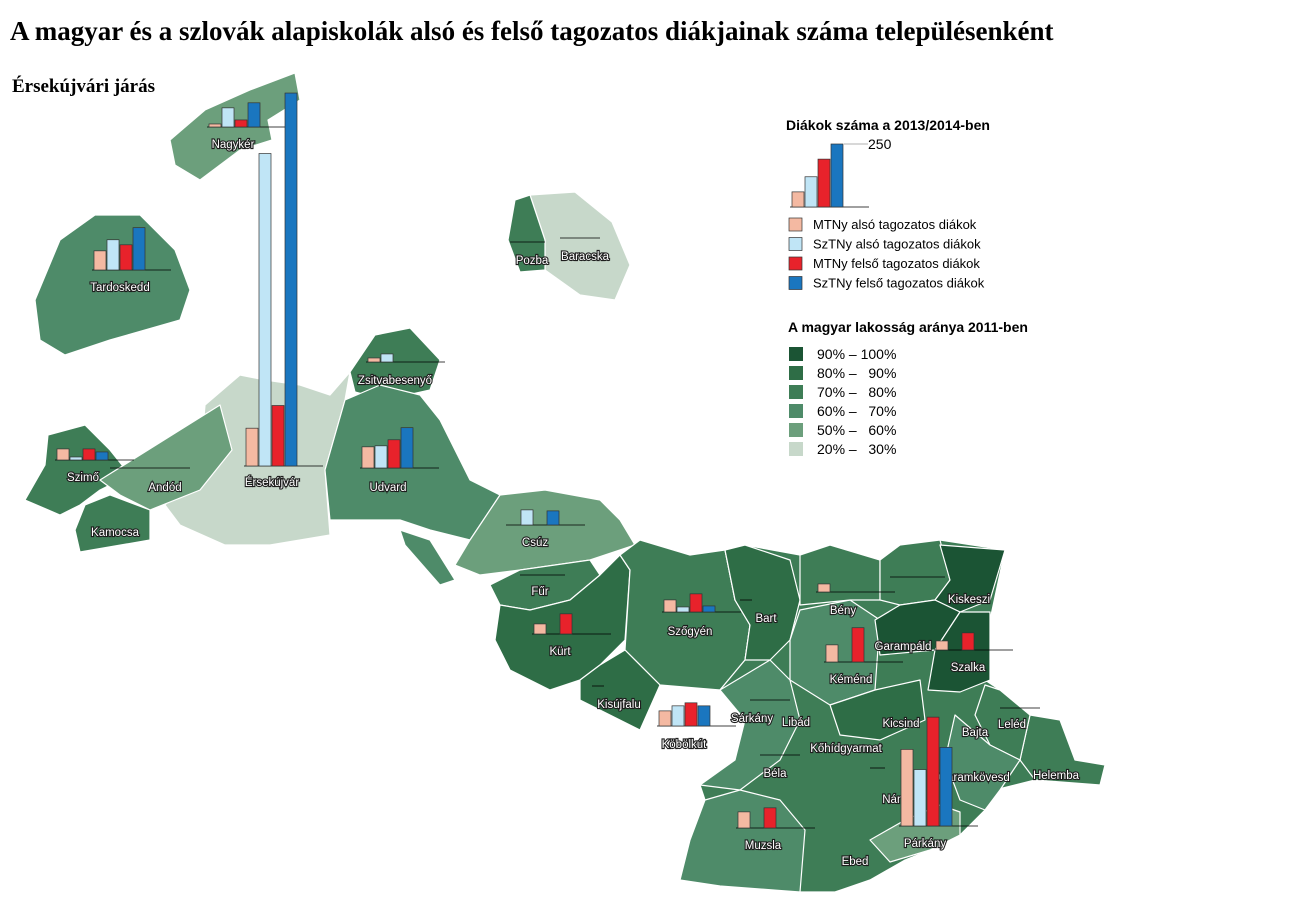  What do you see at coordinates (387, 488) in the screenshot?
I see `place-label: Udvard` at bounding box center [387, 488].